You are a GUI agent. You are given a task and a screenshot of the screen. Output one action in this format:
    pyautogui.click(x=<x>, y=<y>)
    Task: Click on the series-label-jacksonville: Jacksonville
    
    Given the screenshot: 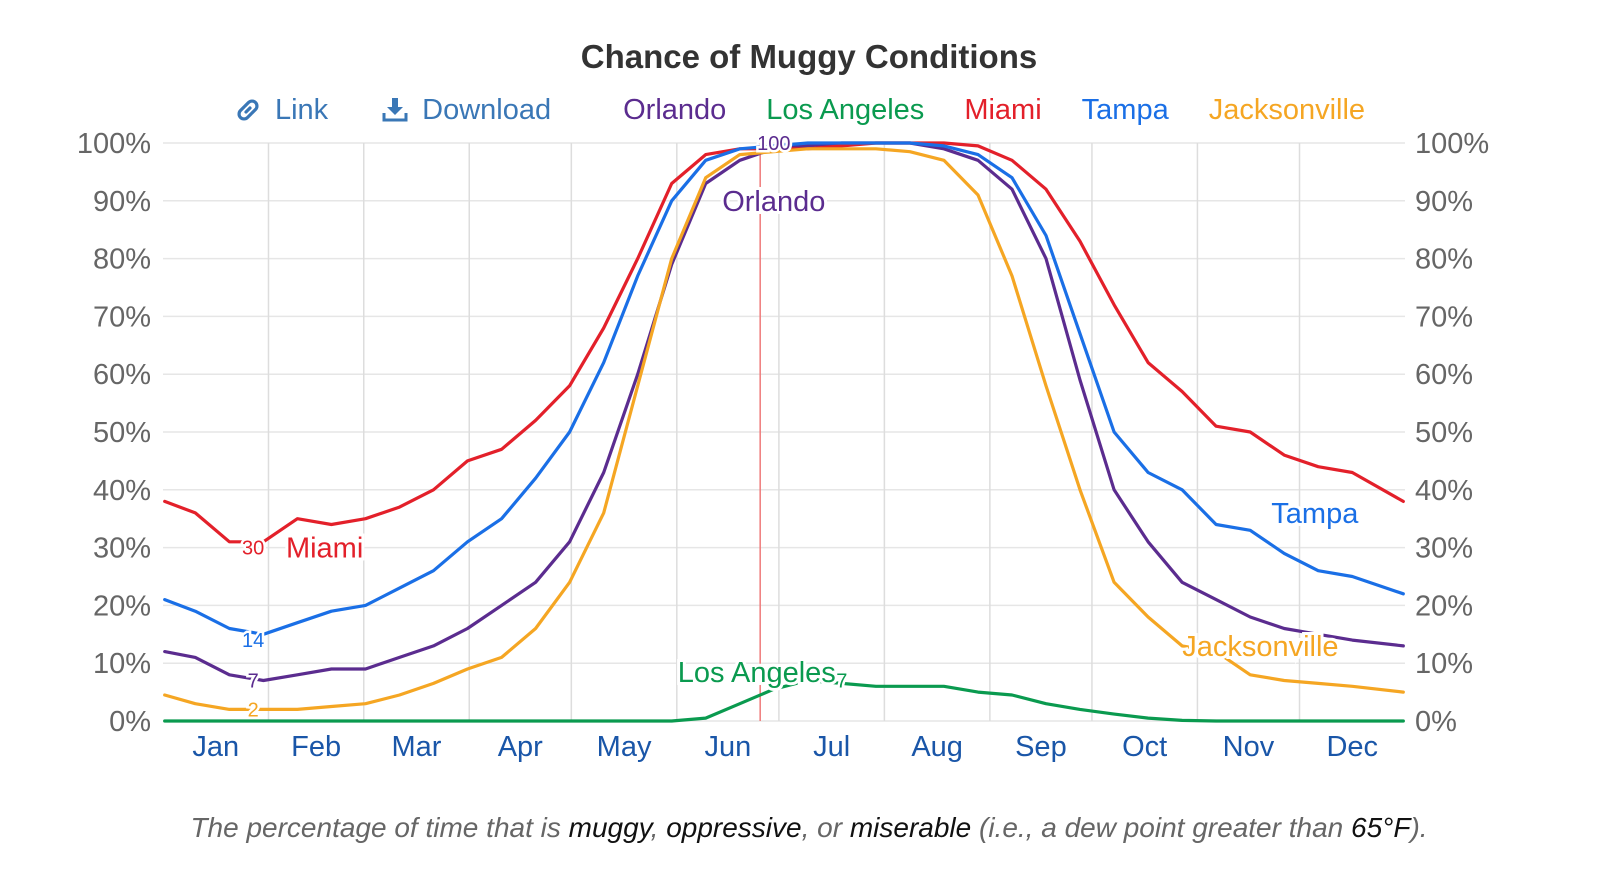 What is the action you would take?
    pyautogui.click(x=1260, y=647)
    